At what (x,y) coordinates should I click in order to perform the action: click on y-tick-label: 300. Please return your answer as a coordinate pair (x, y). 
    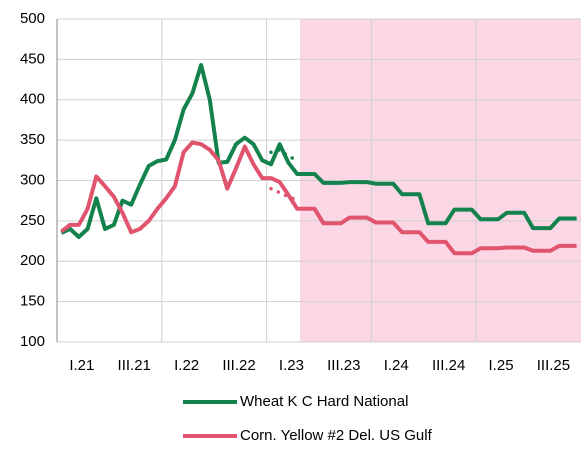
    Looking at the image, I should click on (32, 179).